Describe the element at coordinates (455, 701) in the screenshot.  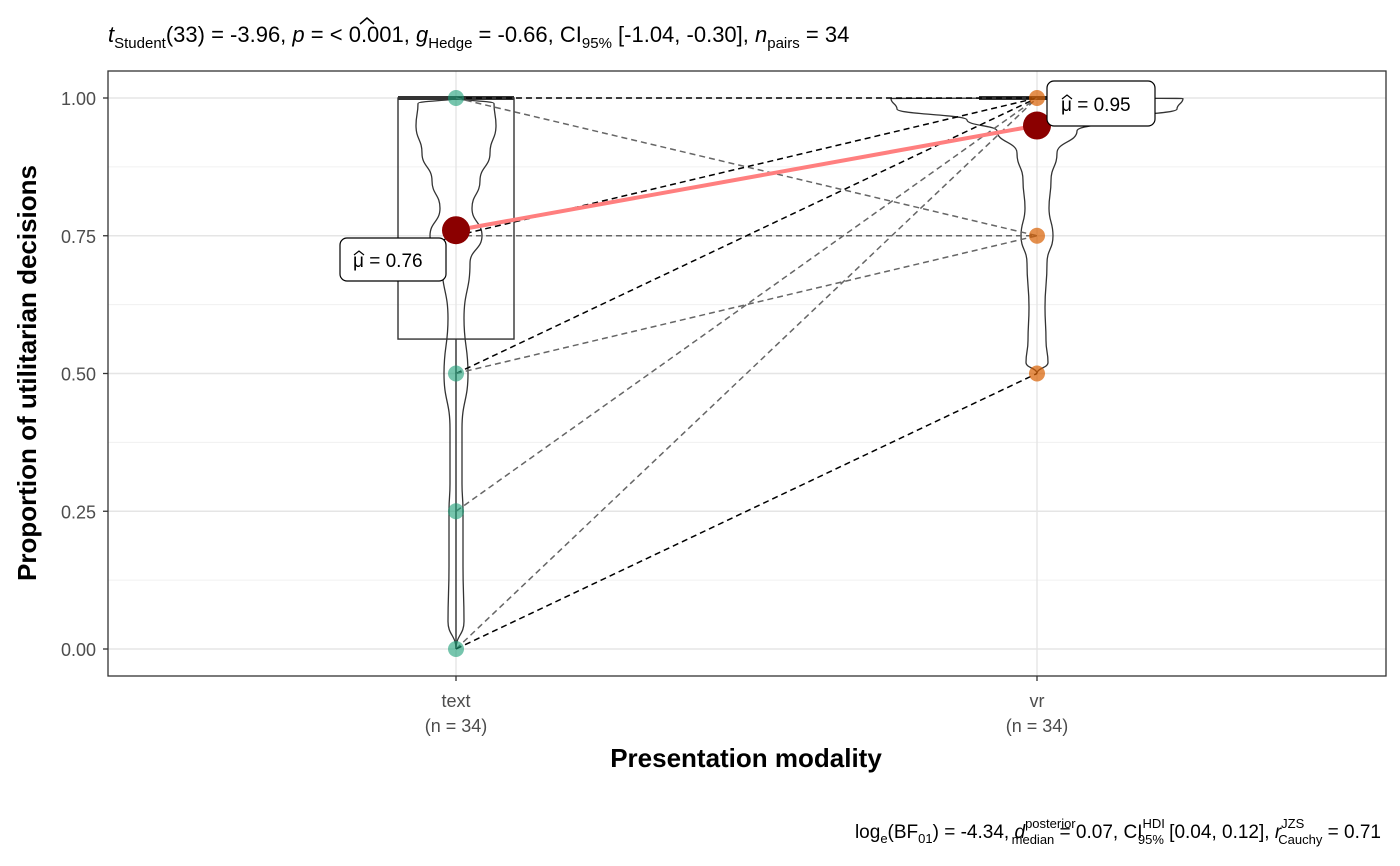
I see `x-tick-label: text` at that location.